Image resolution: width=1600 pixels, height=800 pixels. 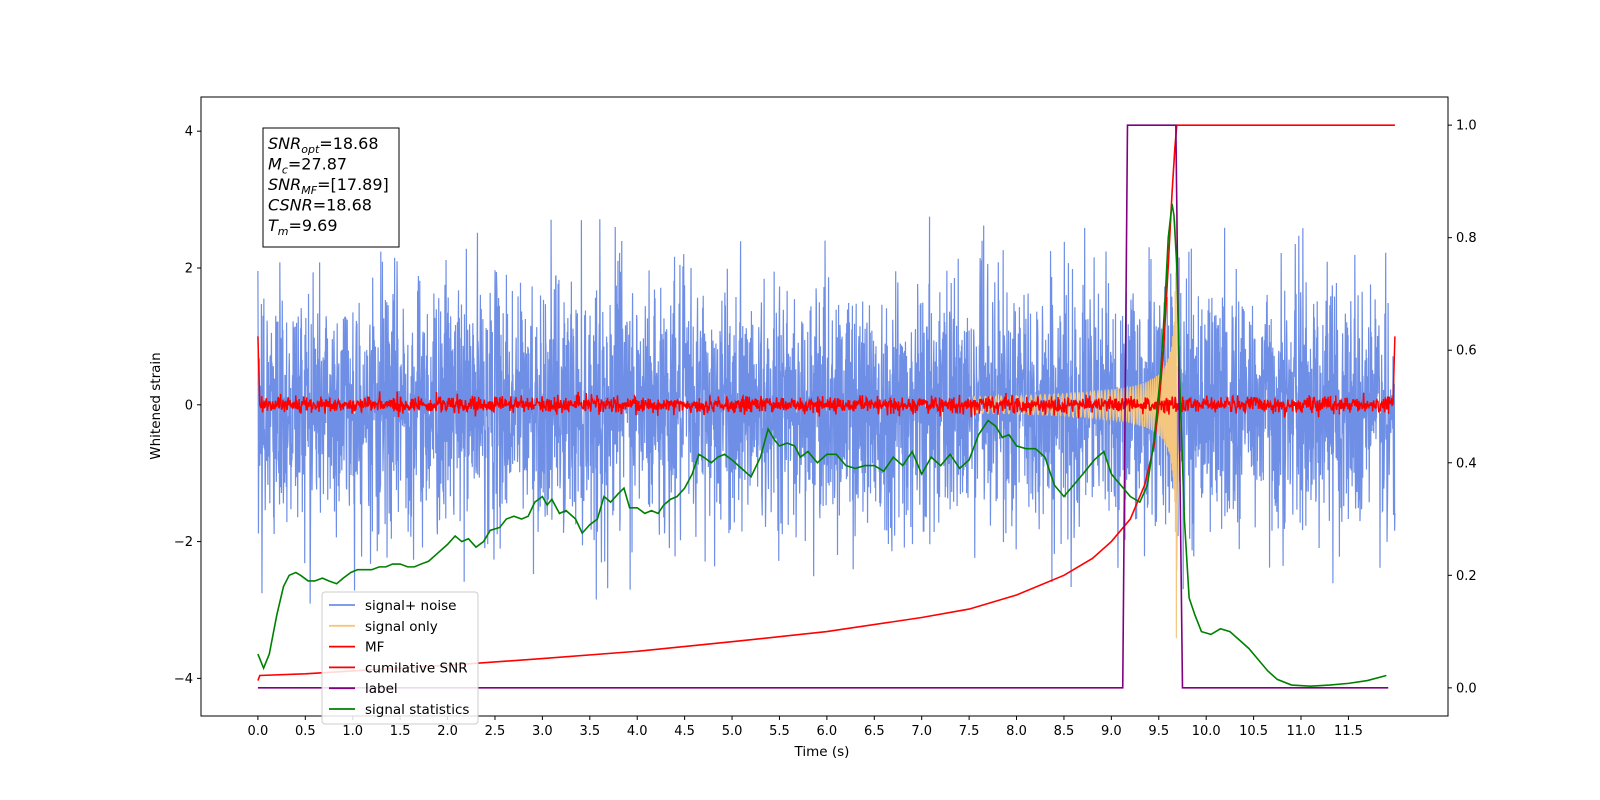 What do you see at coordinates (1111, 731) in the screenshot?
I see `x-tick-label: 9.0` at bounding box center [1111, 731].